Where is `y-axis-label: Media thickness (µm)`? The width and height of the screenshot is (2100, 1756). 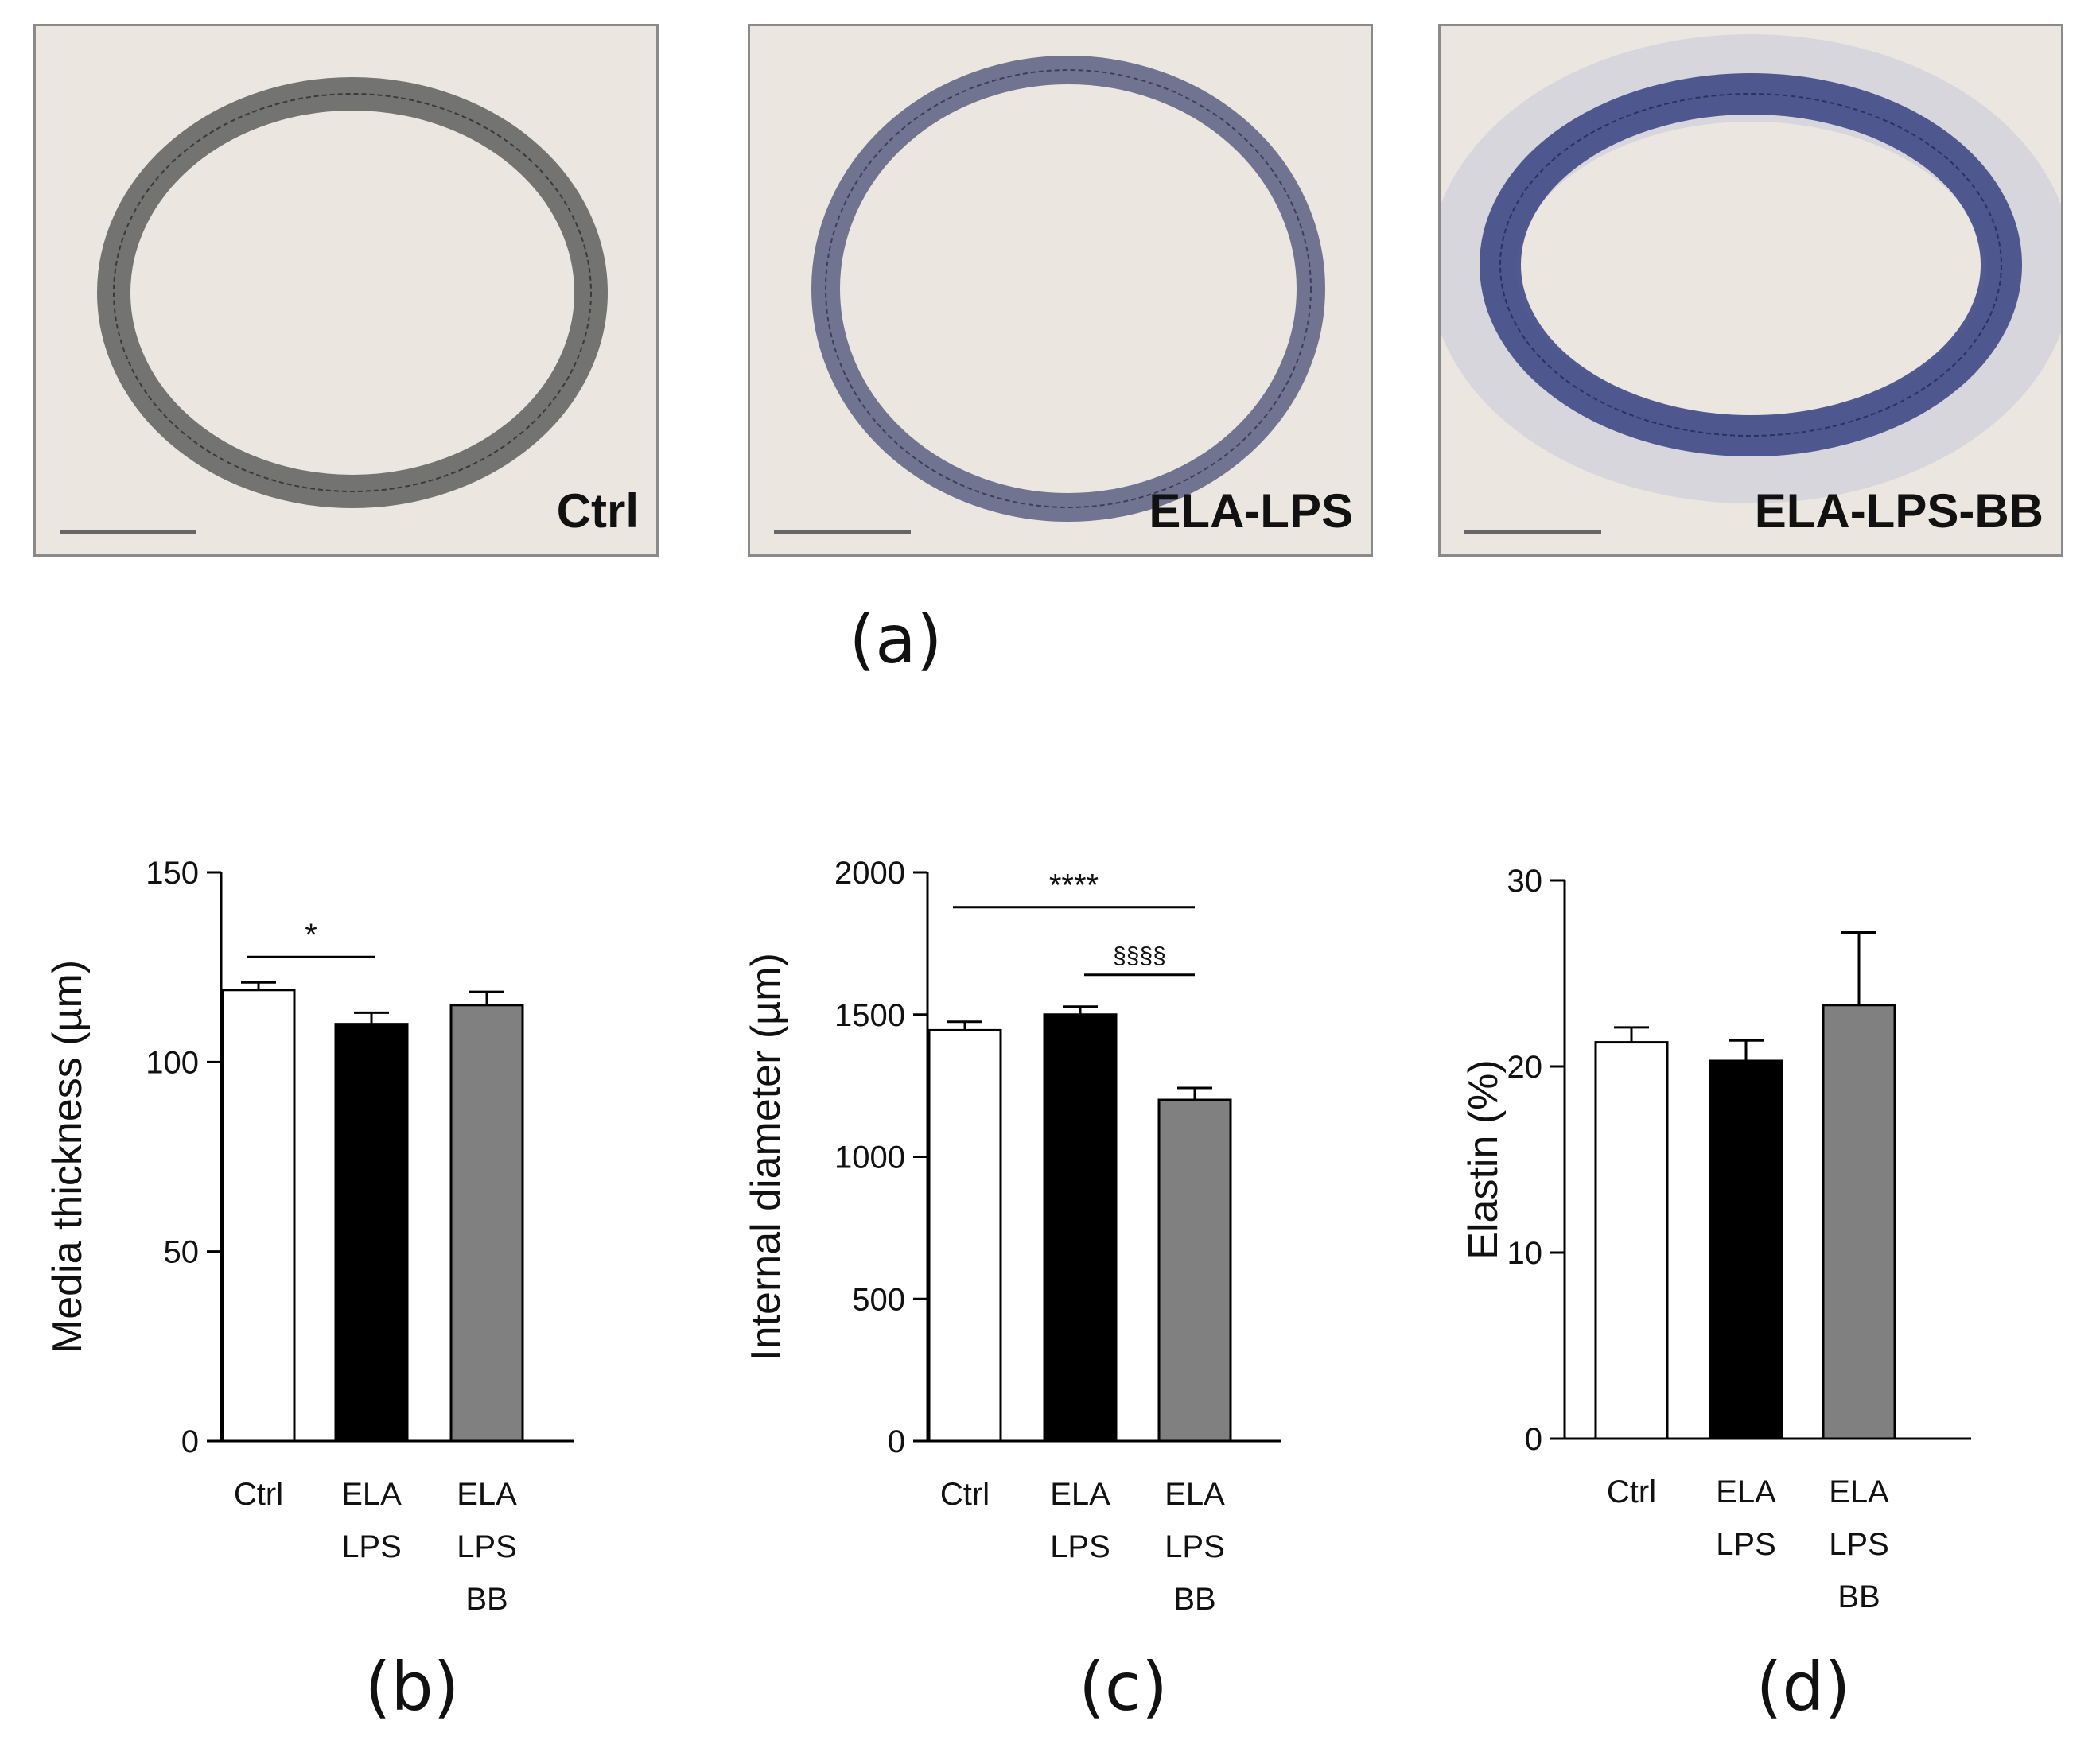
y-axis-label: Media thickness (µm) is located at coordinates (68, 1157).